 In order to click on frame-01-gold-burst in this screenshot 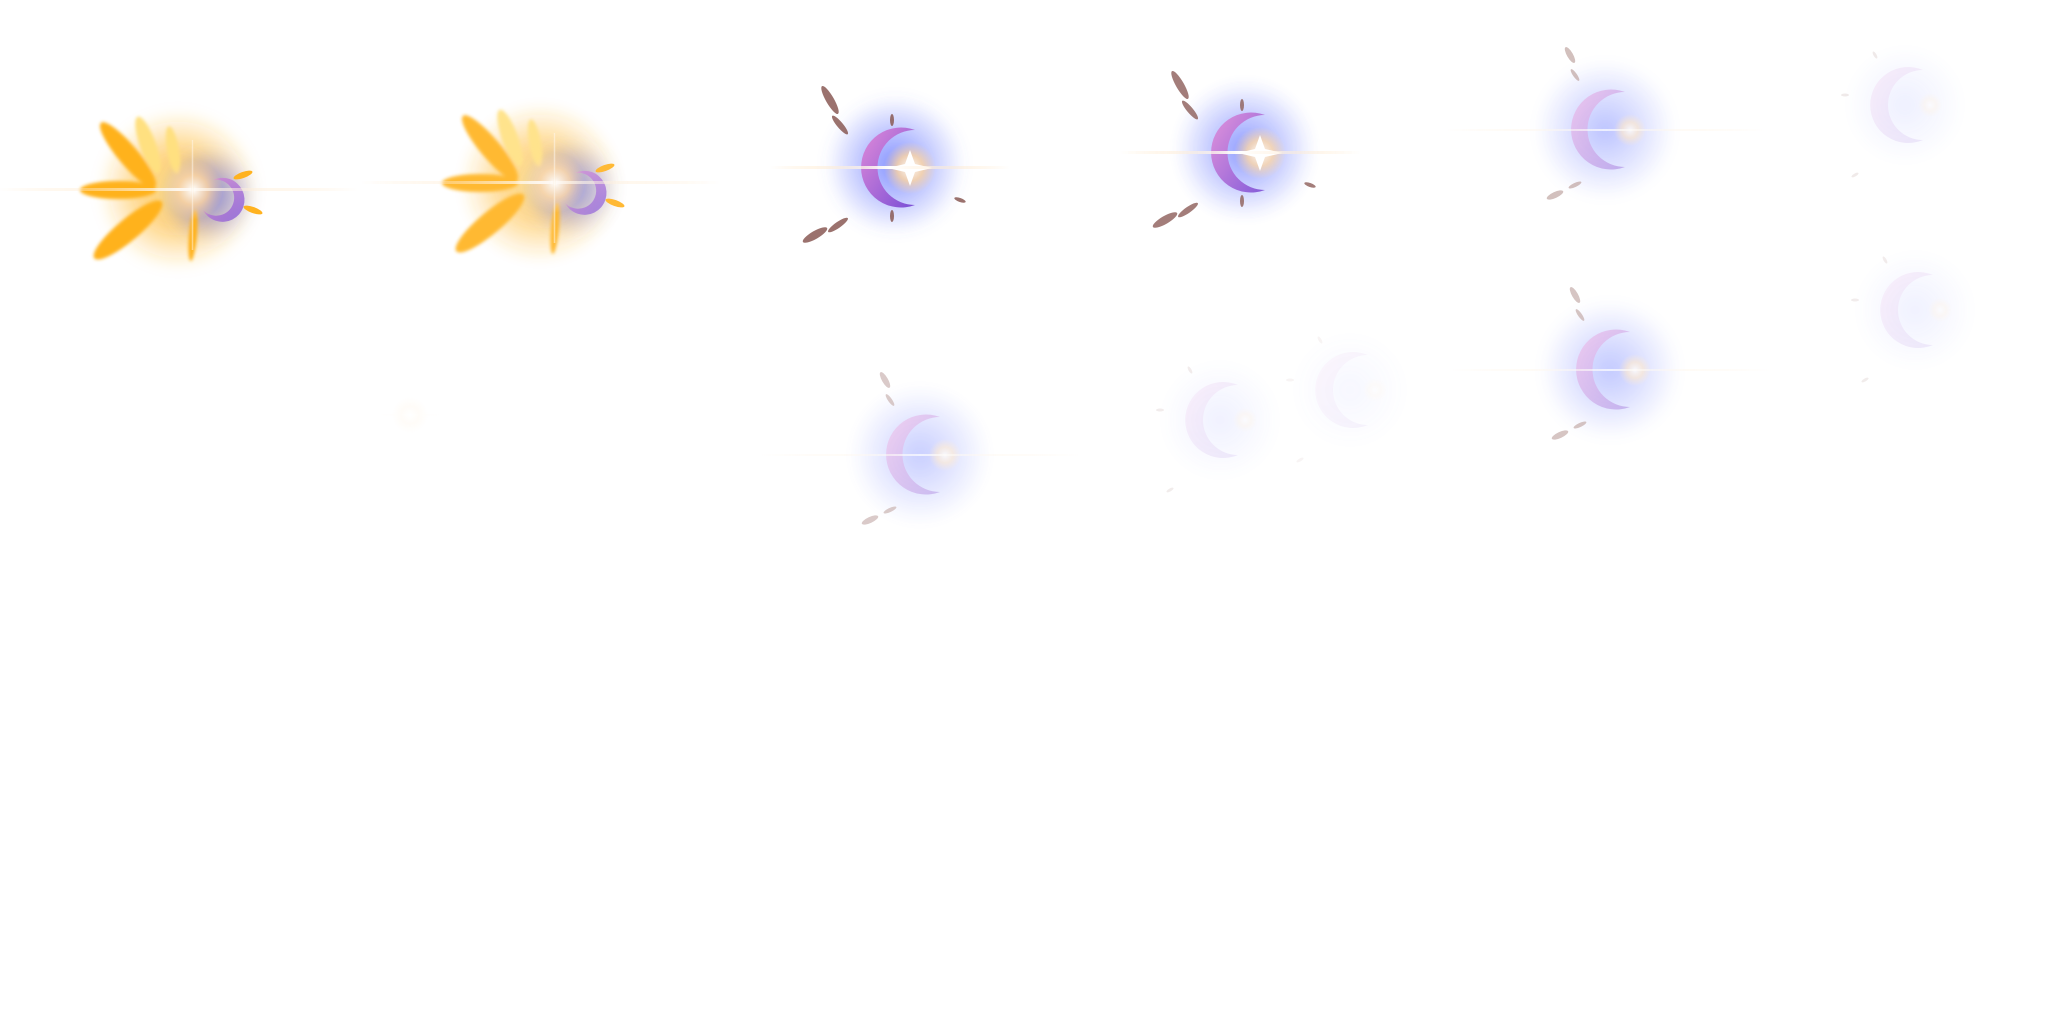, I will do `click(179, 190)`.